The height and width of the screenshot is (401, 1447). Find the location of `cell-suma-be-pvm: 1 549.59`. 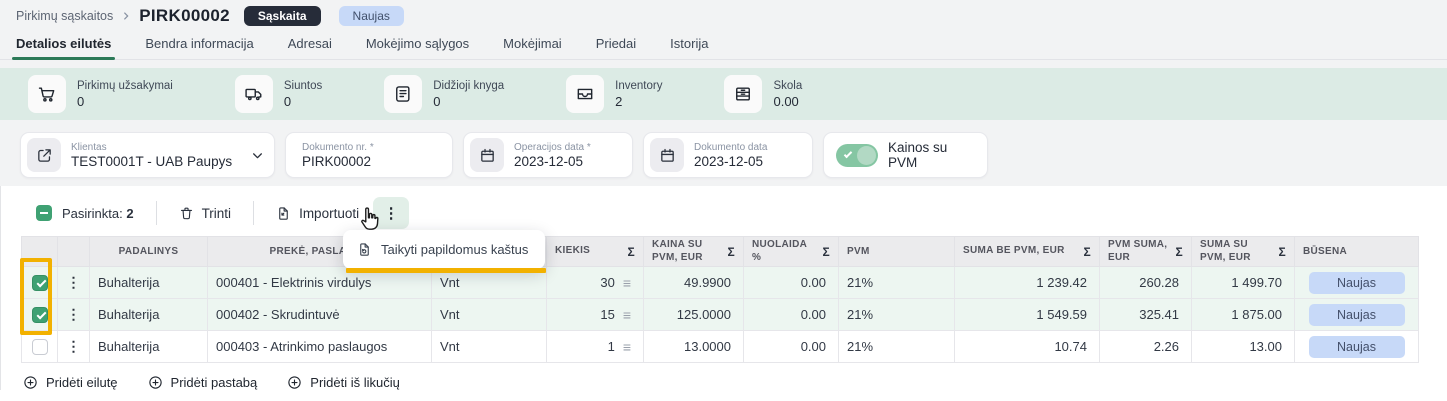

cell-suma-be-pvm: 1 549.59 is located at coordinates (1027, 314).